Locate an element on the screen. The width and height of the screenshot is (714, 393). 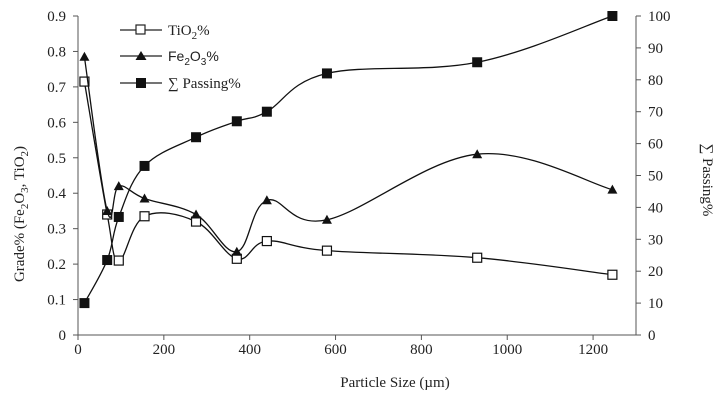
y-left-tick-label: 0.4 is located at coordinates (56, 194).